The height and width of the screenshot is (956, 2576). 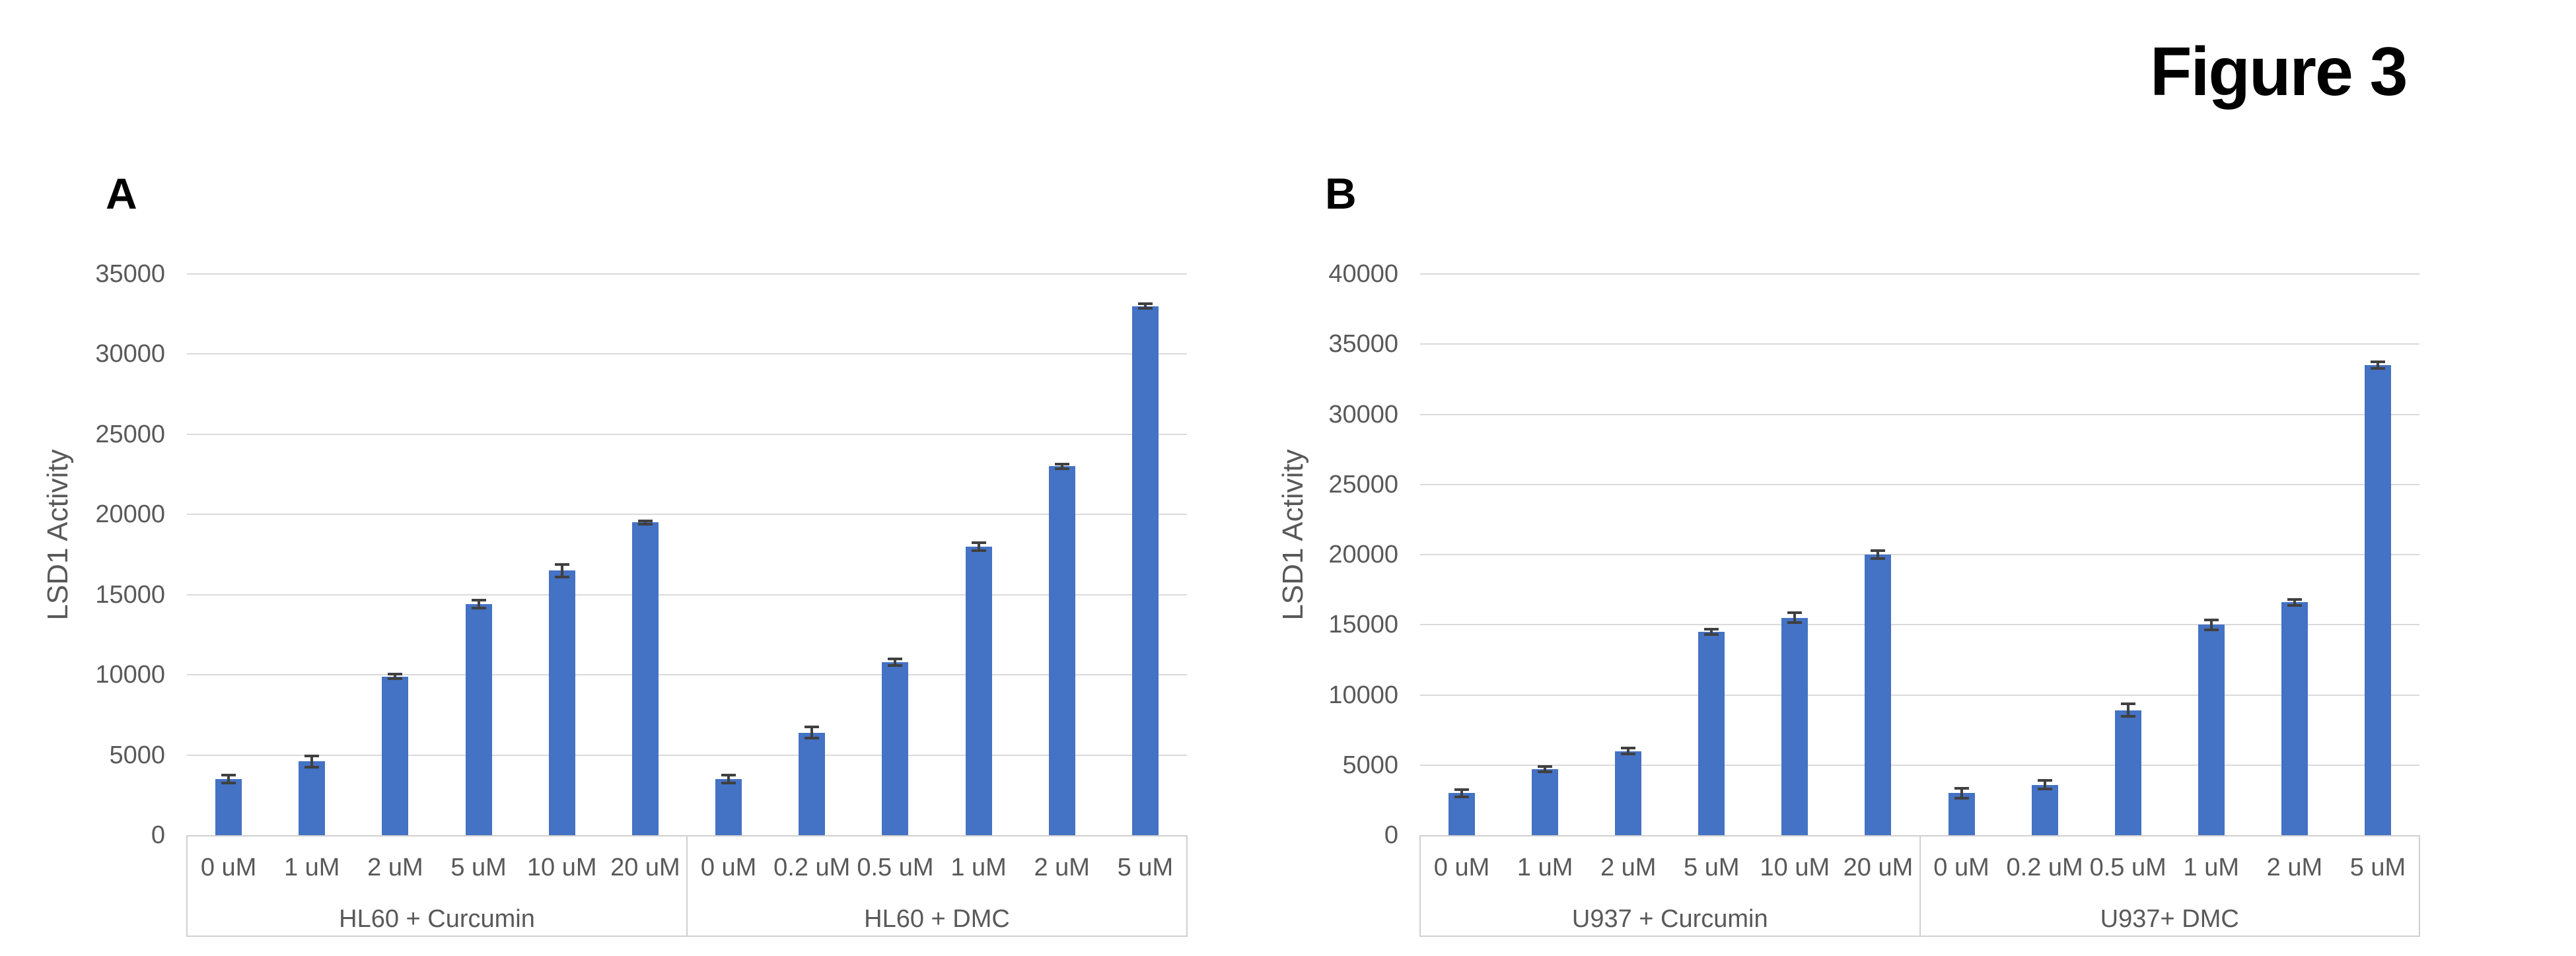 I want to click on y-tick-label: 25000, so click(x=1363, y=484).